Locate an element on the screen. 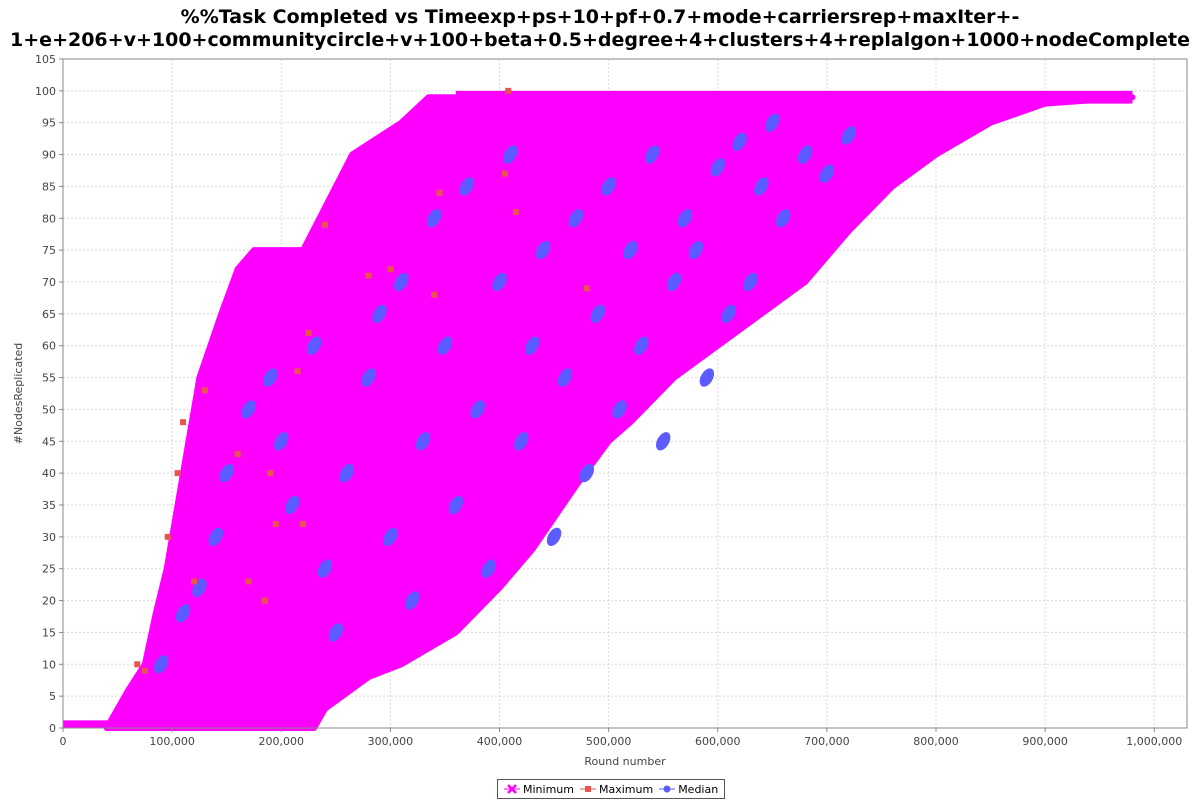  y-tick-label: 50 is located at coordinates (49, 409).